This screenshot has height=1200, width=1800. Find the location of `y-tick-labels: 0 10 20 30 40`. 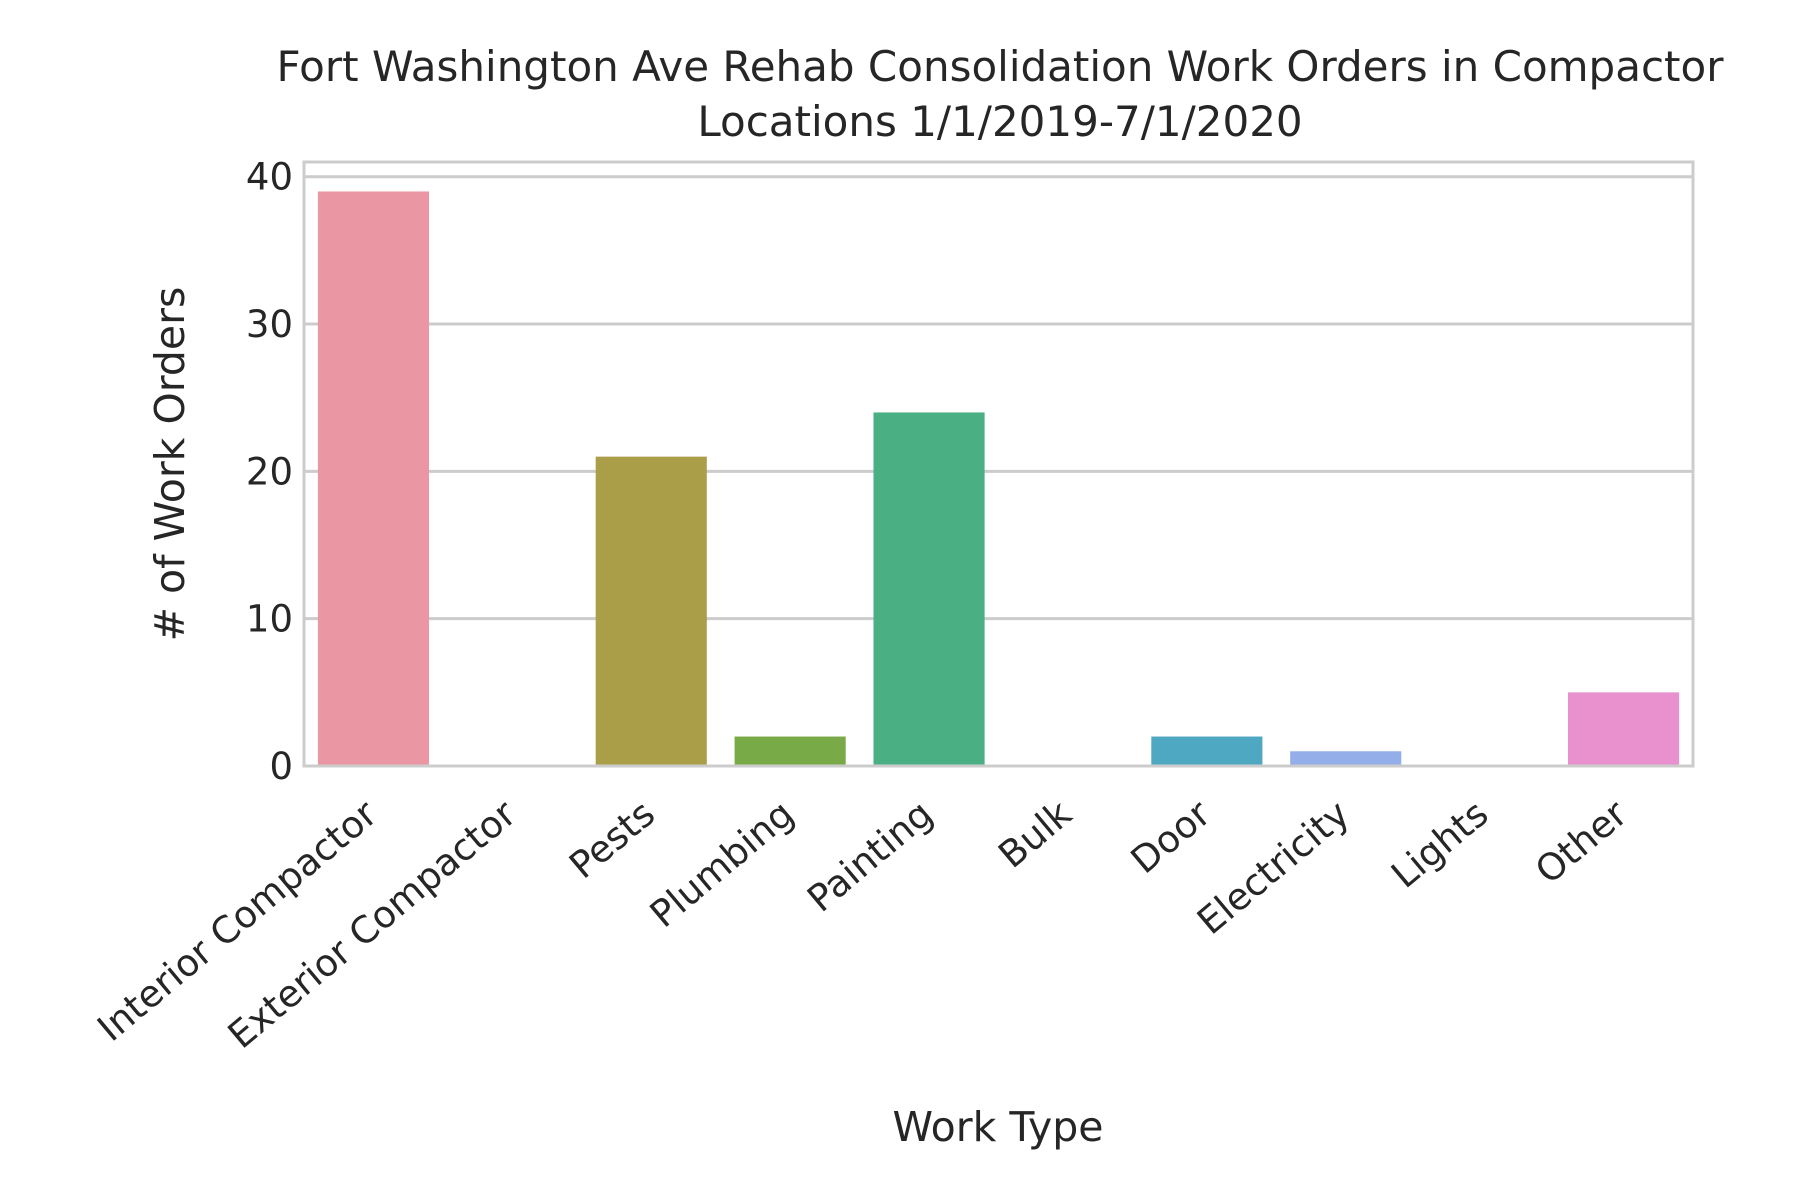

y-tick-labels: 0 10 20 30 40 is located at coordinates (269, 472).